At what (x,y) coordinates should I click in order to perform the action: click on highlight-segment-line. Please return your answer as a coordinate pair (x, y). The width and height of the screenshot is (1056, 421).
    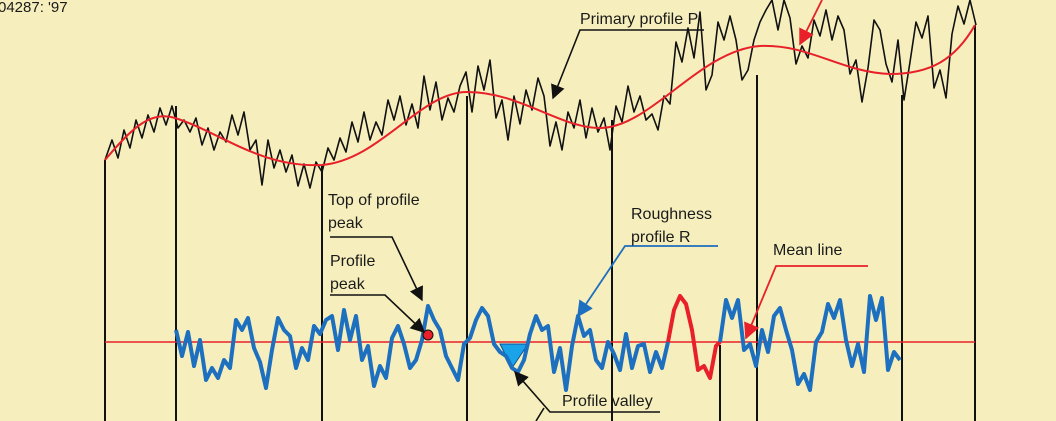
    Looking at the image, I should click on (694, 337).